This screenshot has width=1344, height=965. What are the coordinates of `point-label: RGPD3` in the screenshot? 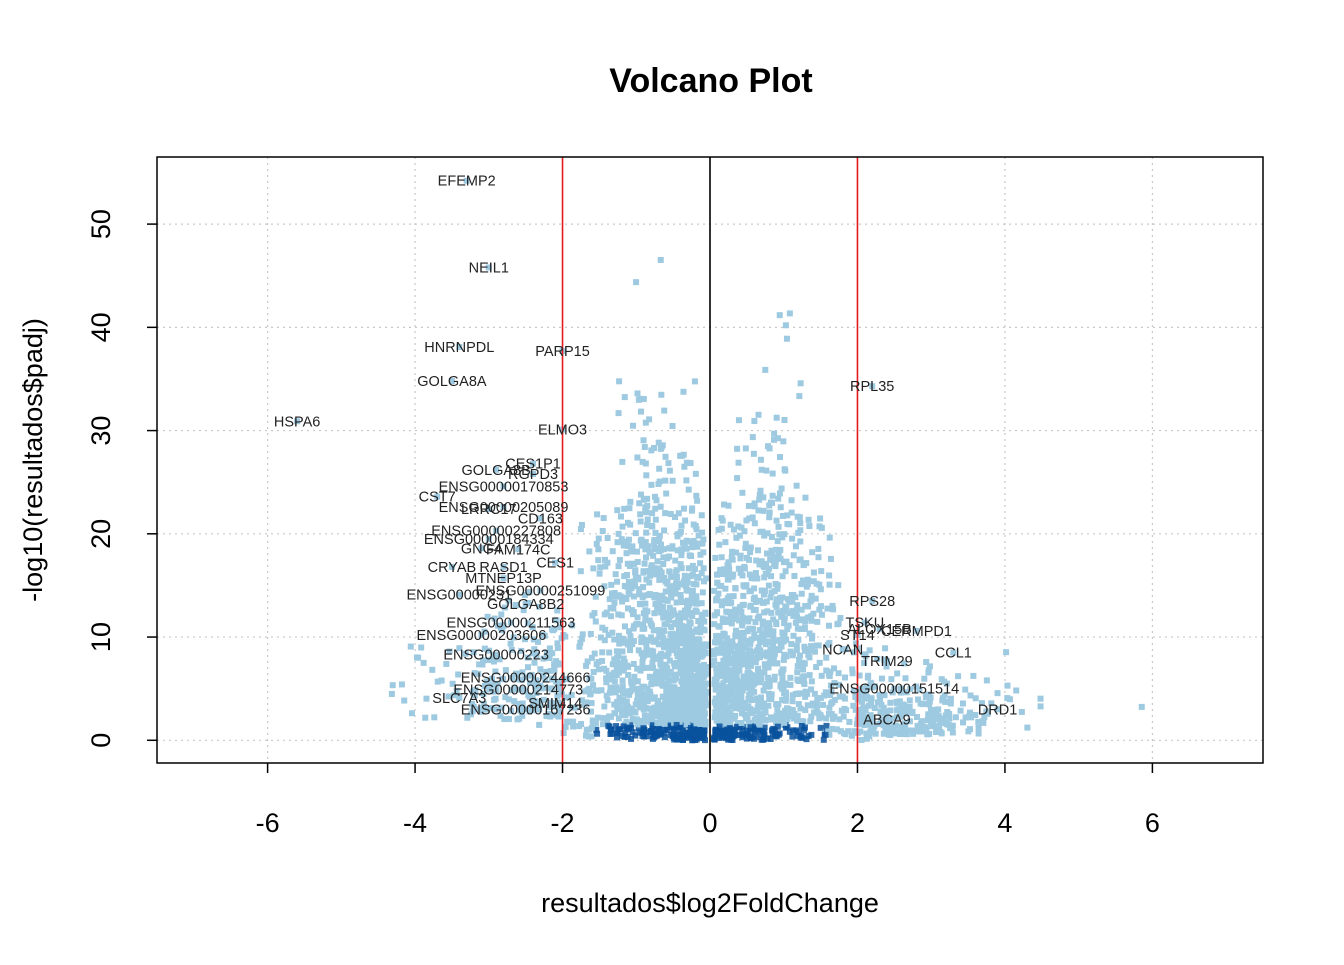 It's located at (533, 475).